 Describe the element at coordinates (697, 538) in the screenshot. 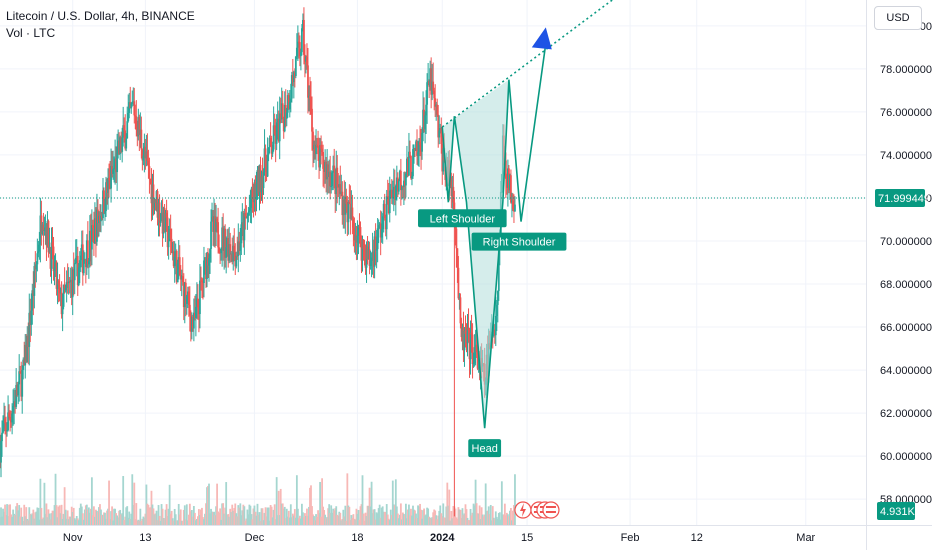

I see `x-tick-label: 12` at that location.